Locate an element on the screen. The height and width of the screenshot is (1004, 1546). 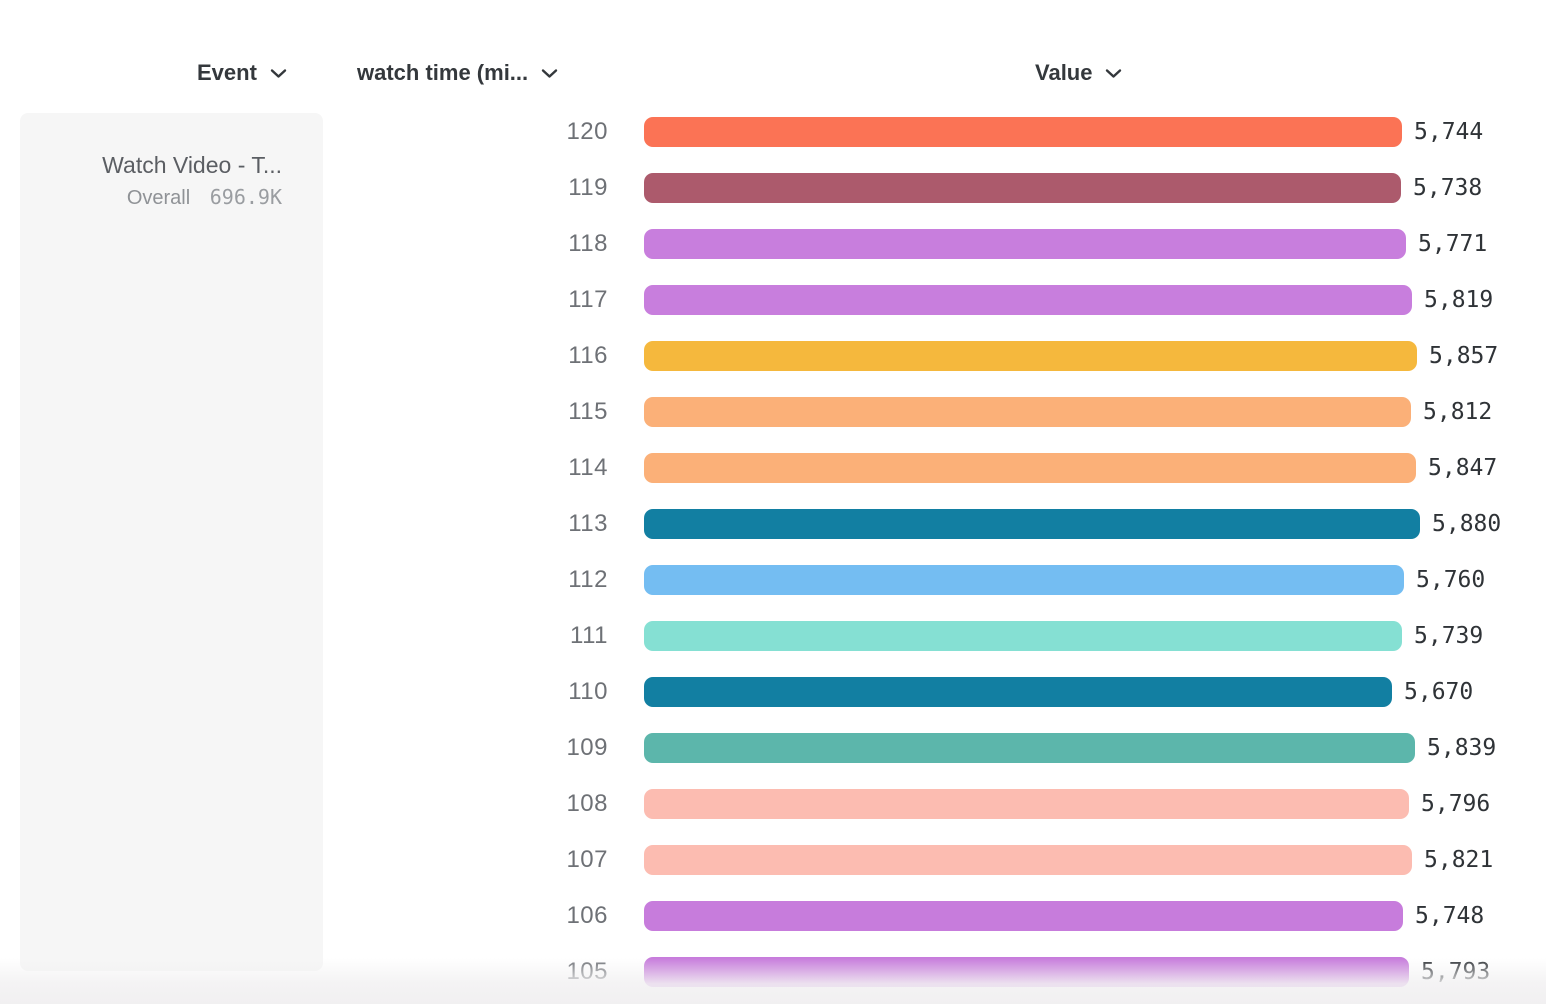
row-category-label: 110 is located at coordinates (588, 691).